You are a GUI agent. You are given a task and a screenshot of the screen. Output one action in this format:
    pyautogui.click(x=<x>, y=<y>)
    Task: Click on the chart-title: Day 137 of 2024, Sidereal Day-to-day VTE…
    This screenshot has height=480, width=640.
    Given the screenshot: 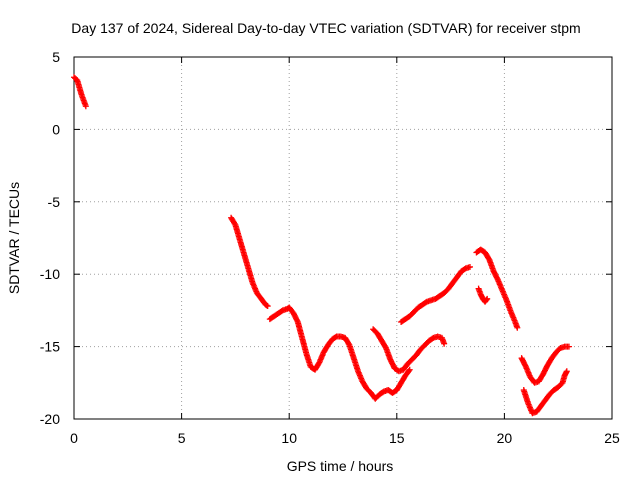 What is the action you would take?
    pyautogui.click(x=325, y=28)
    